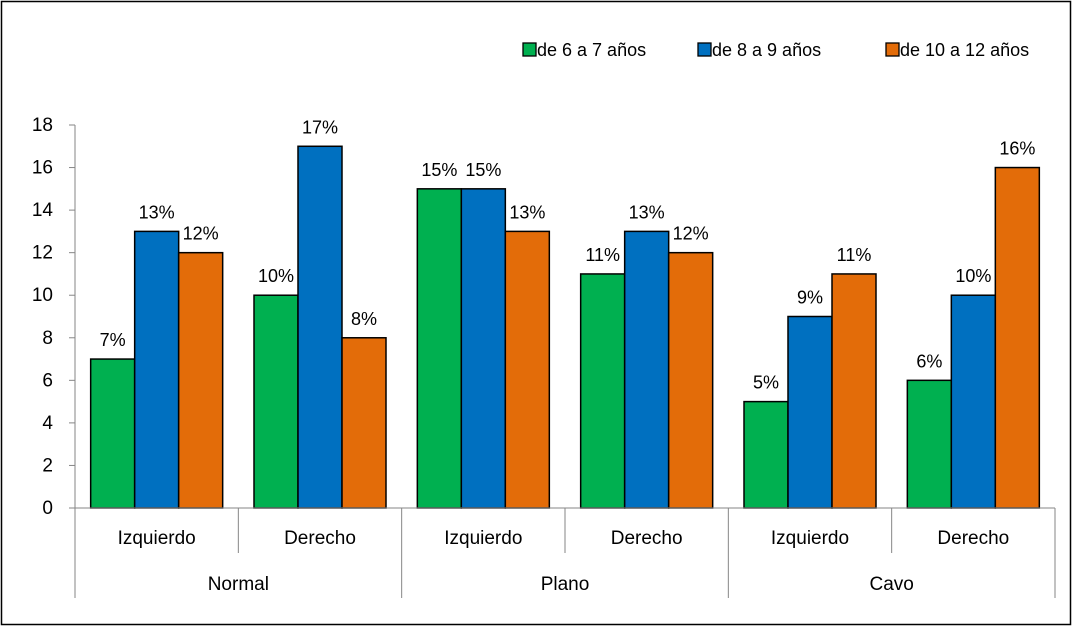 The width and height of the screenshot is (1072, 631). I want to click on x-group-label: Plano, so click(565, 584).